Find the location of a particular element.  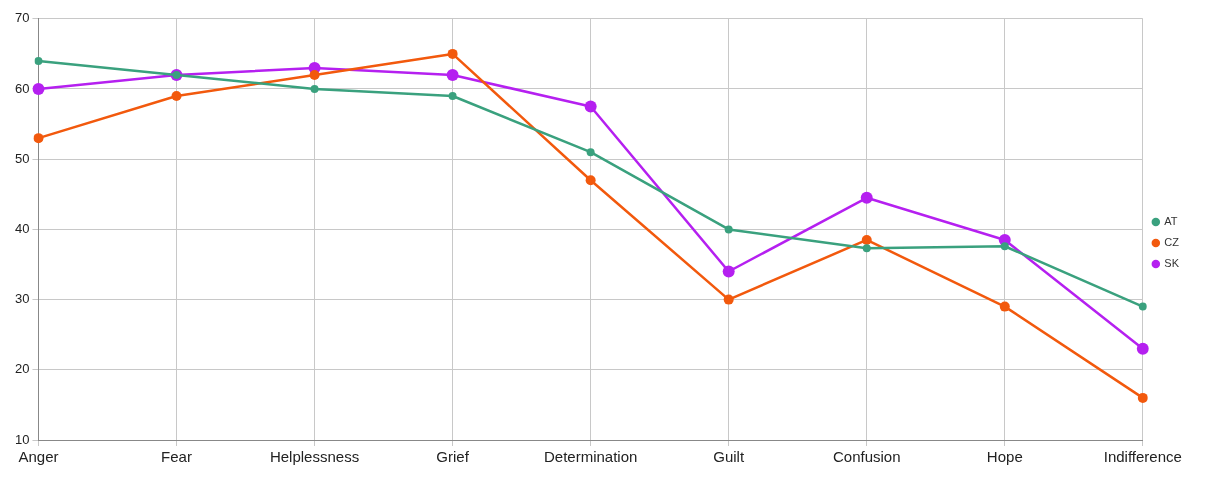

x-tick-label: Anger is located at coordinates (38, 457).